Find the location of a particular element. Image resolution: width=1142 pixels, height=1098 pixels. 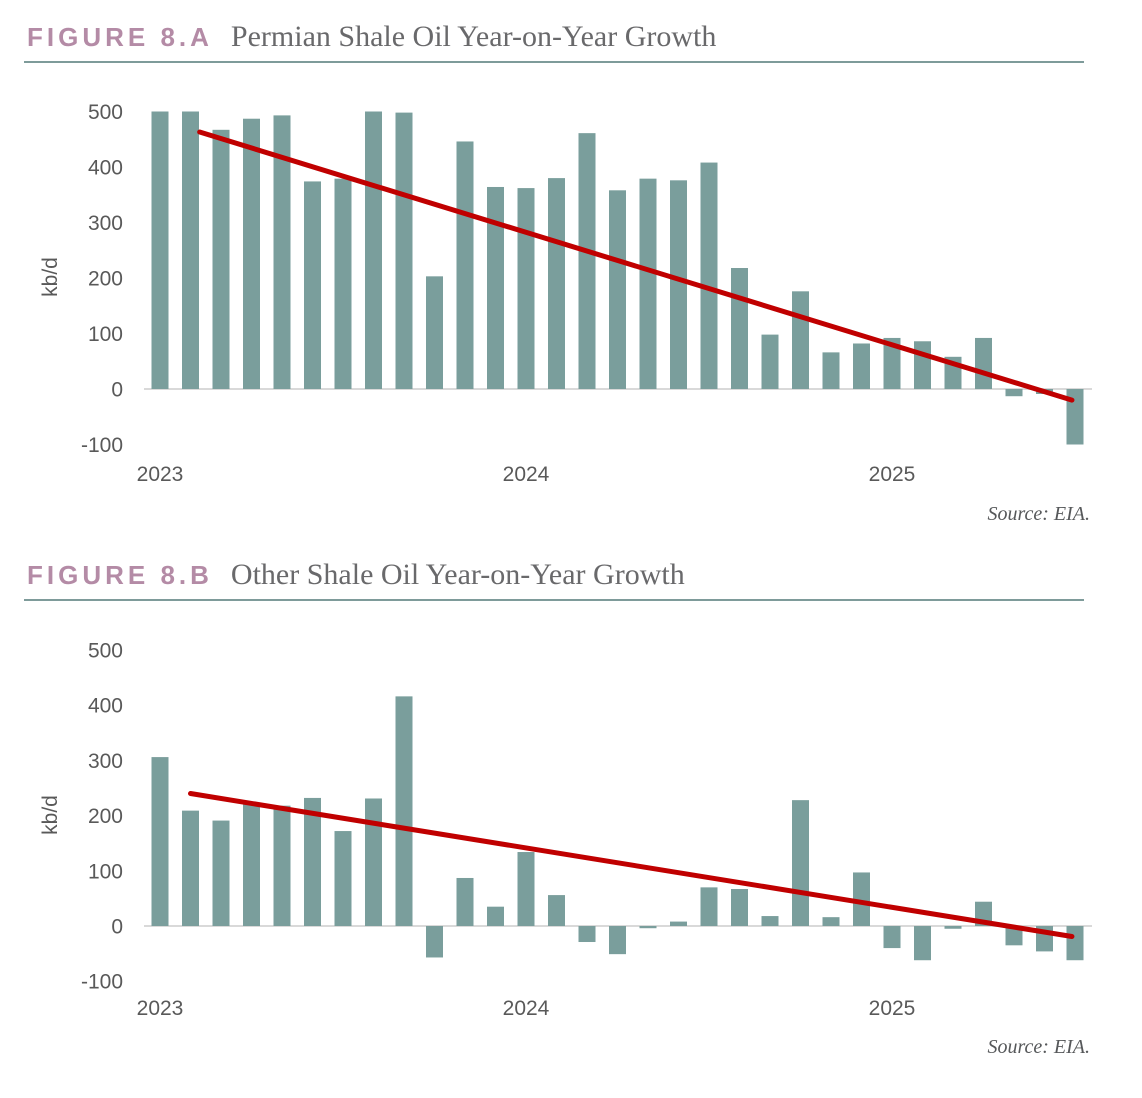

figure-8b-title: Other Shale Oil Year-on-Year Growth is located at coordinates (457, 574).